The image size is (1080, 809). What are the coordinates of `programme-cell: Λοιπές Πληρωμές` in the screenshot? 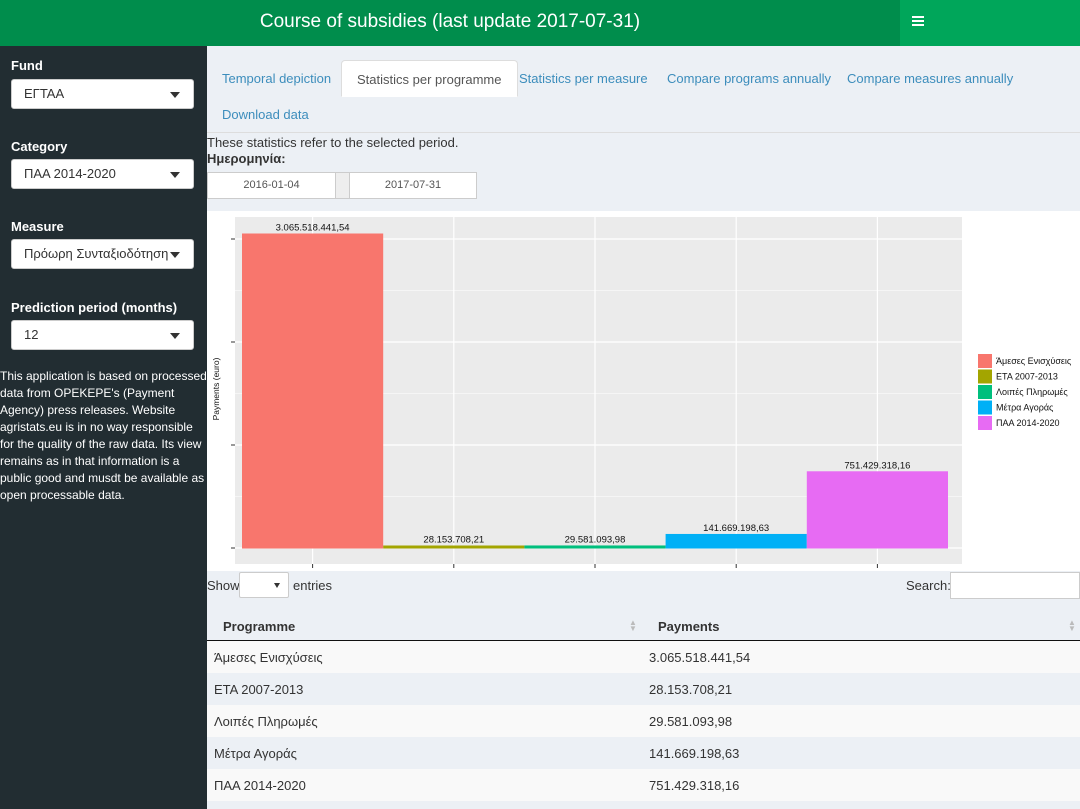 It's located at (266, 721).